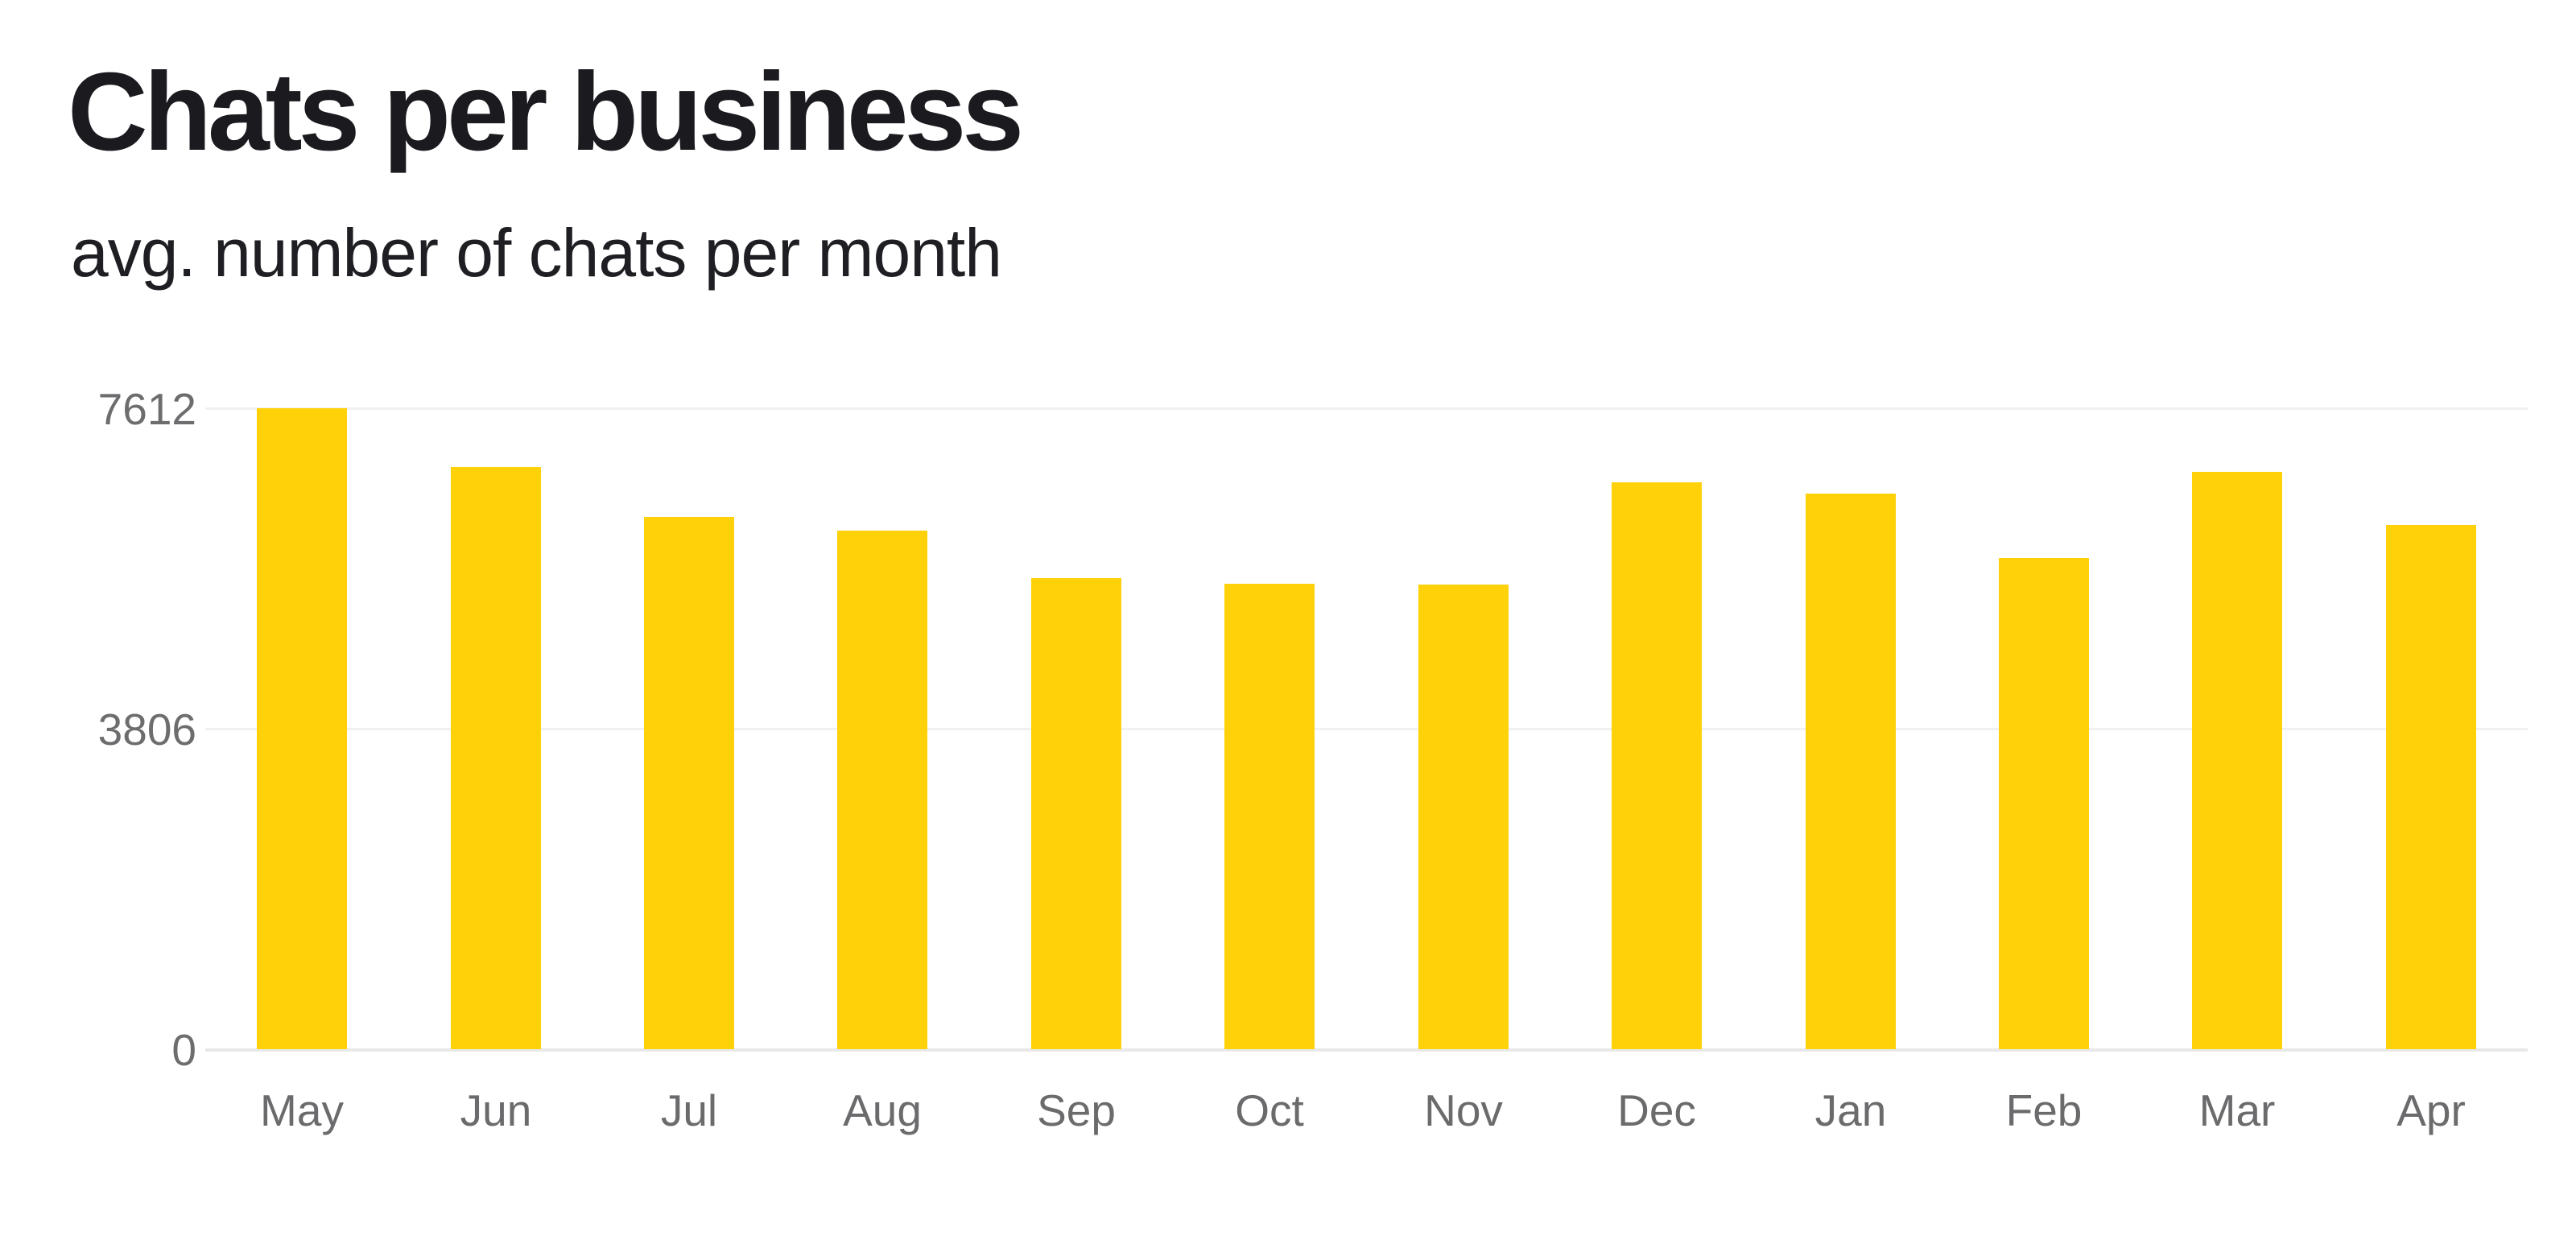  I want to click on bar-dec, so click(1657, 766).